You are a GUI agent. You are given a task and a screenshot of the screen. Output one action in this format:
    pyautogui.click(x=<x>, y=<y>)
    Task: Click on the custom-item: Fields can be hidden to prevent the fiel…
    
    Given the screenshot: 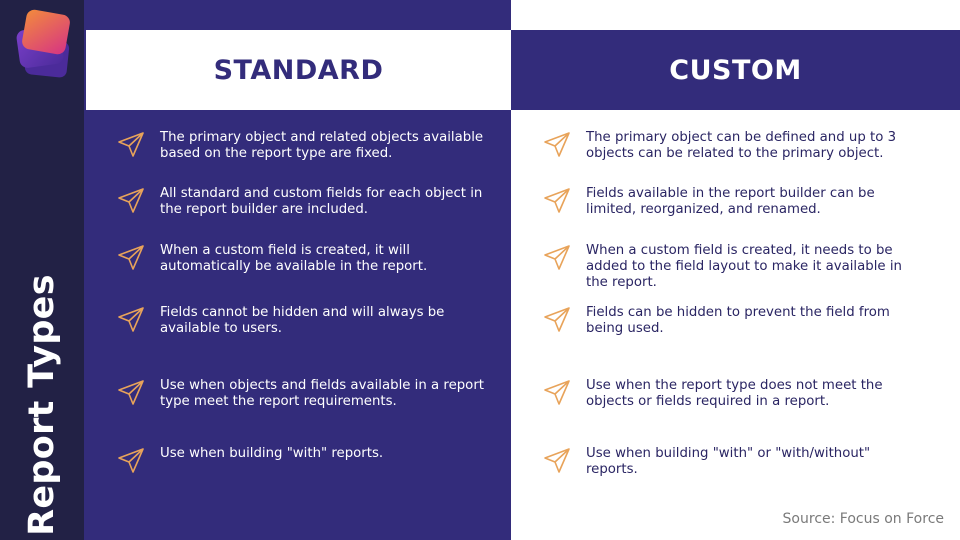 What is the action you would take?
    pyautogui.click(x=729, y=321)
    